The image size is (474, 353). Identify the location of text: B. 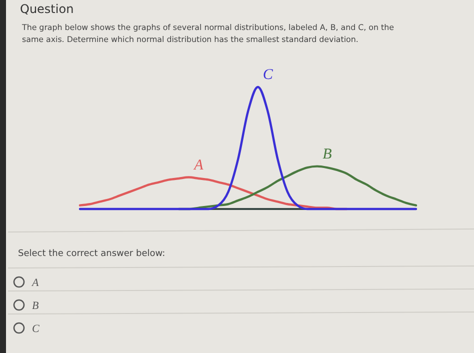
(35, 306).